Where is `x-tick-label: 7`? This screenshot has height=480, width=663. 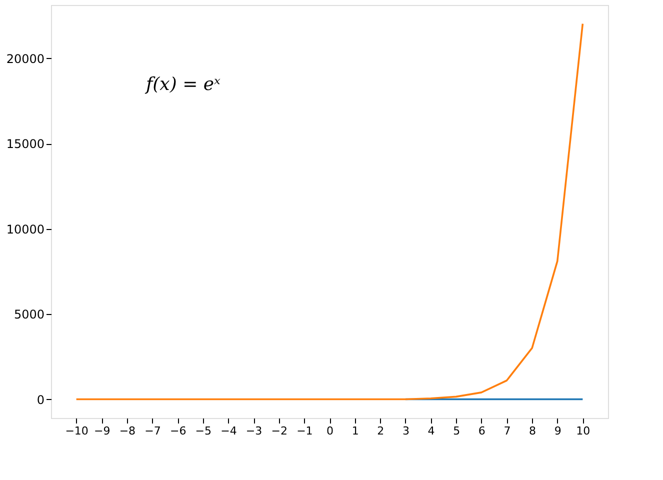
x-tick-label: 7 is located at coordinates (507, 431).